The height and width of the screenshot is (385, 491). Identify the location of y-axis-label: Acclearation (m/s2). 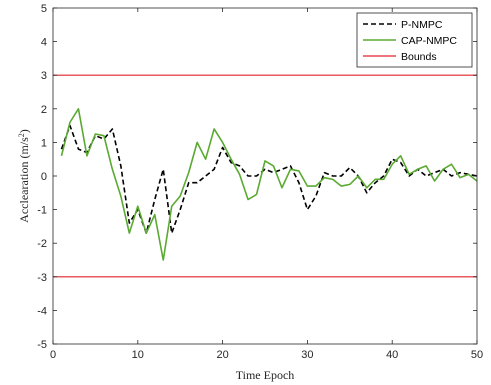
(24, 176).